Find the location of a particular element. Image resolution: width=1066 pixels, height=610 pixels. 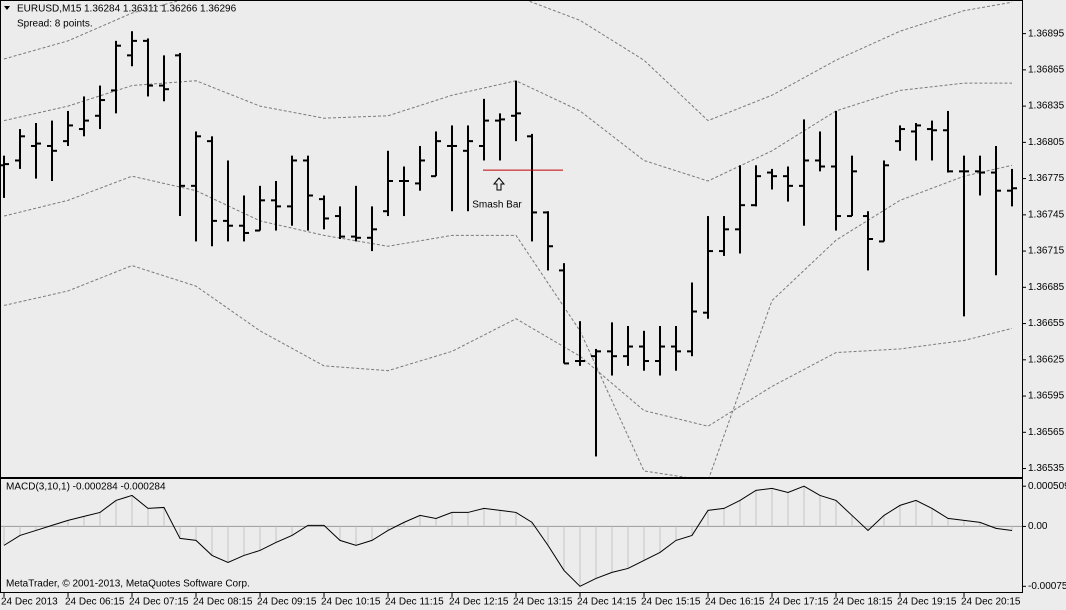

spread-note: Spread: 8 points. is located at coordinates (55, 24).